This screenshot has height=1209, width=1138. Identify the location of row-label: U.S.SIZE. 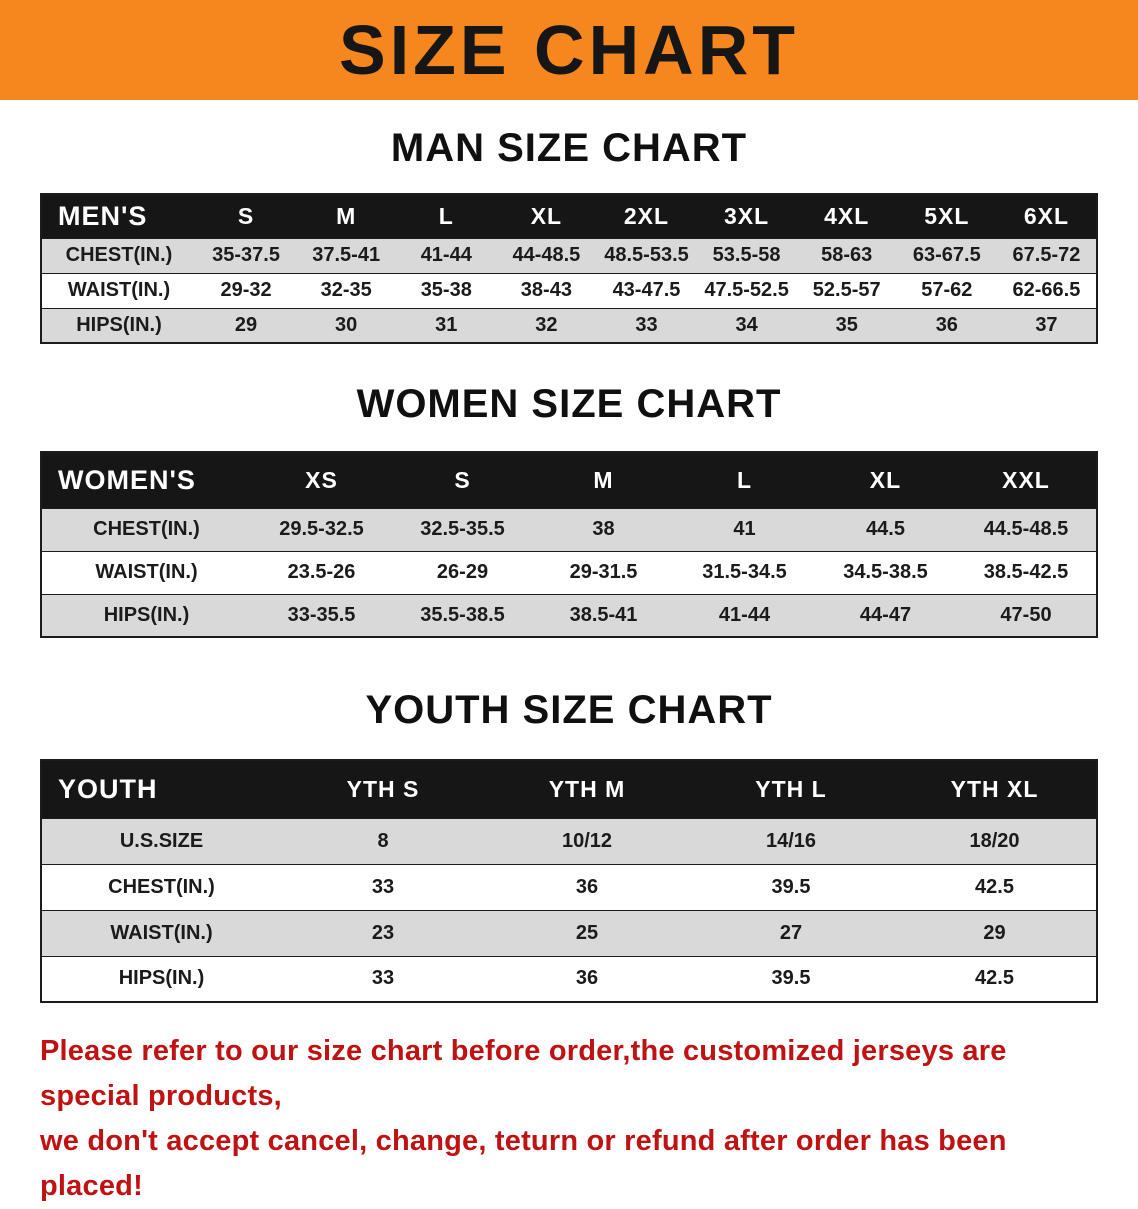
(161, 840).